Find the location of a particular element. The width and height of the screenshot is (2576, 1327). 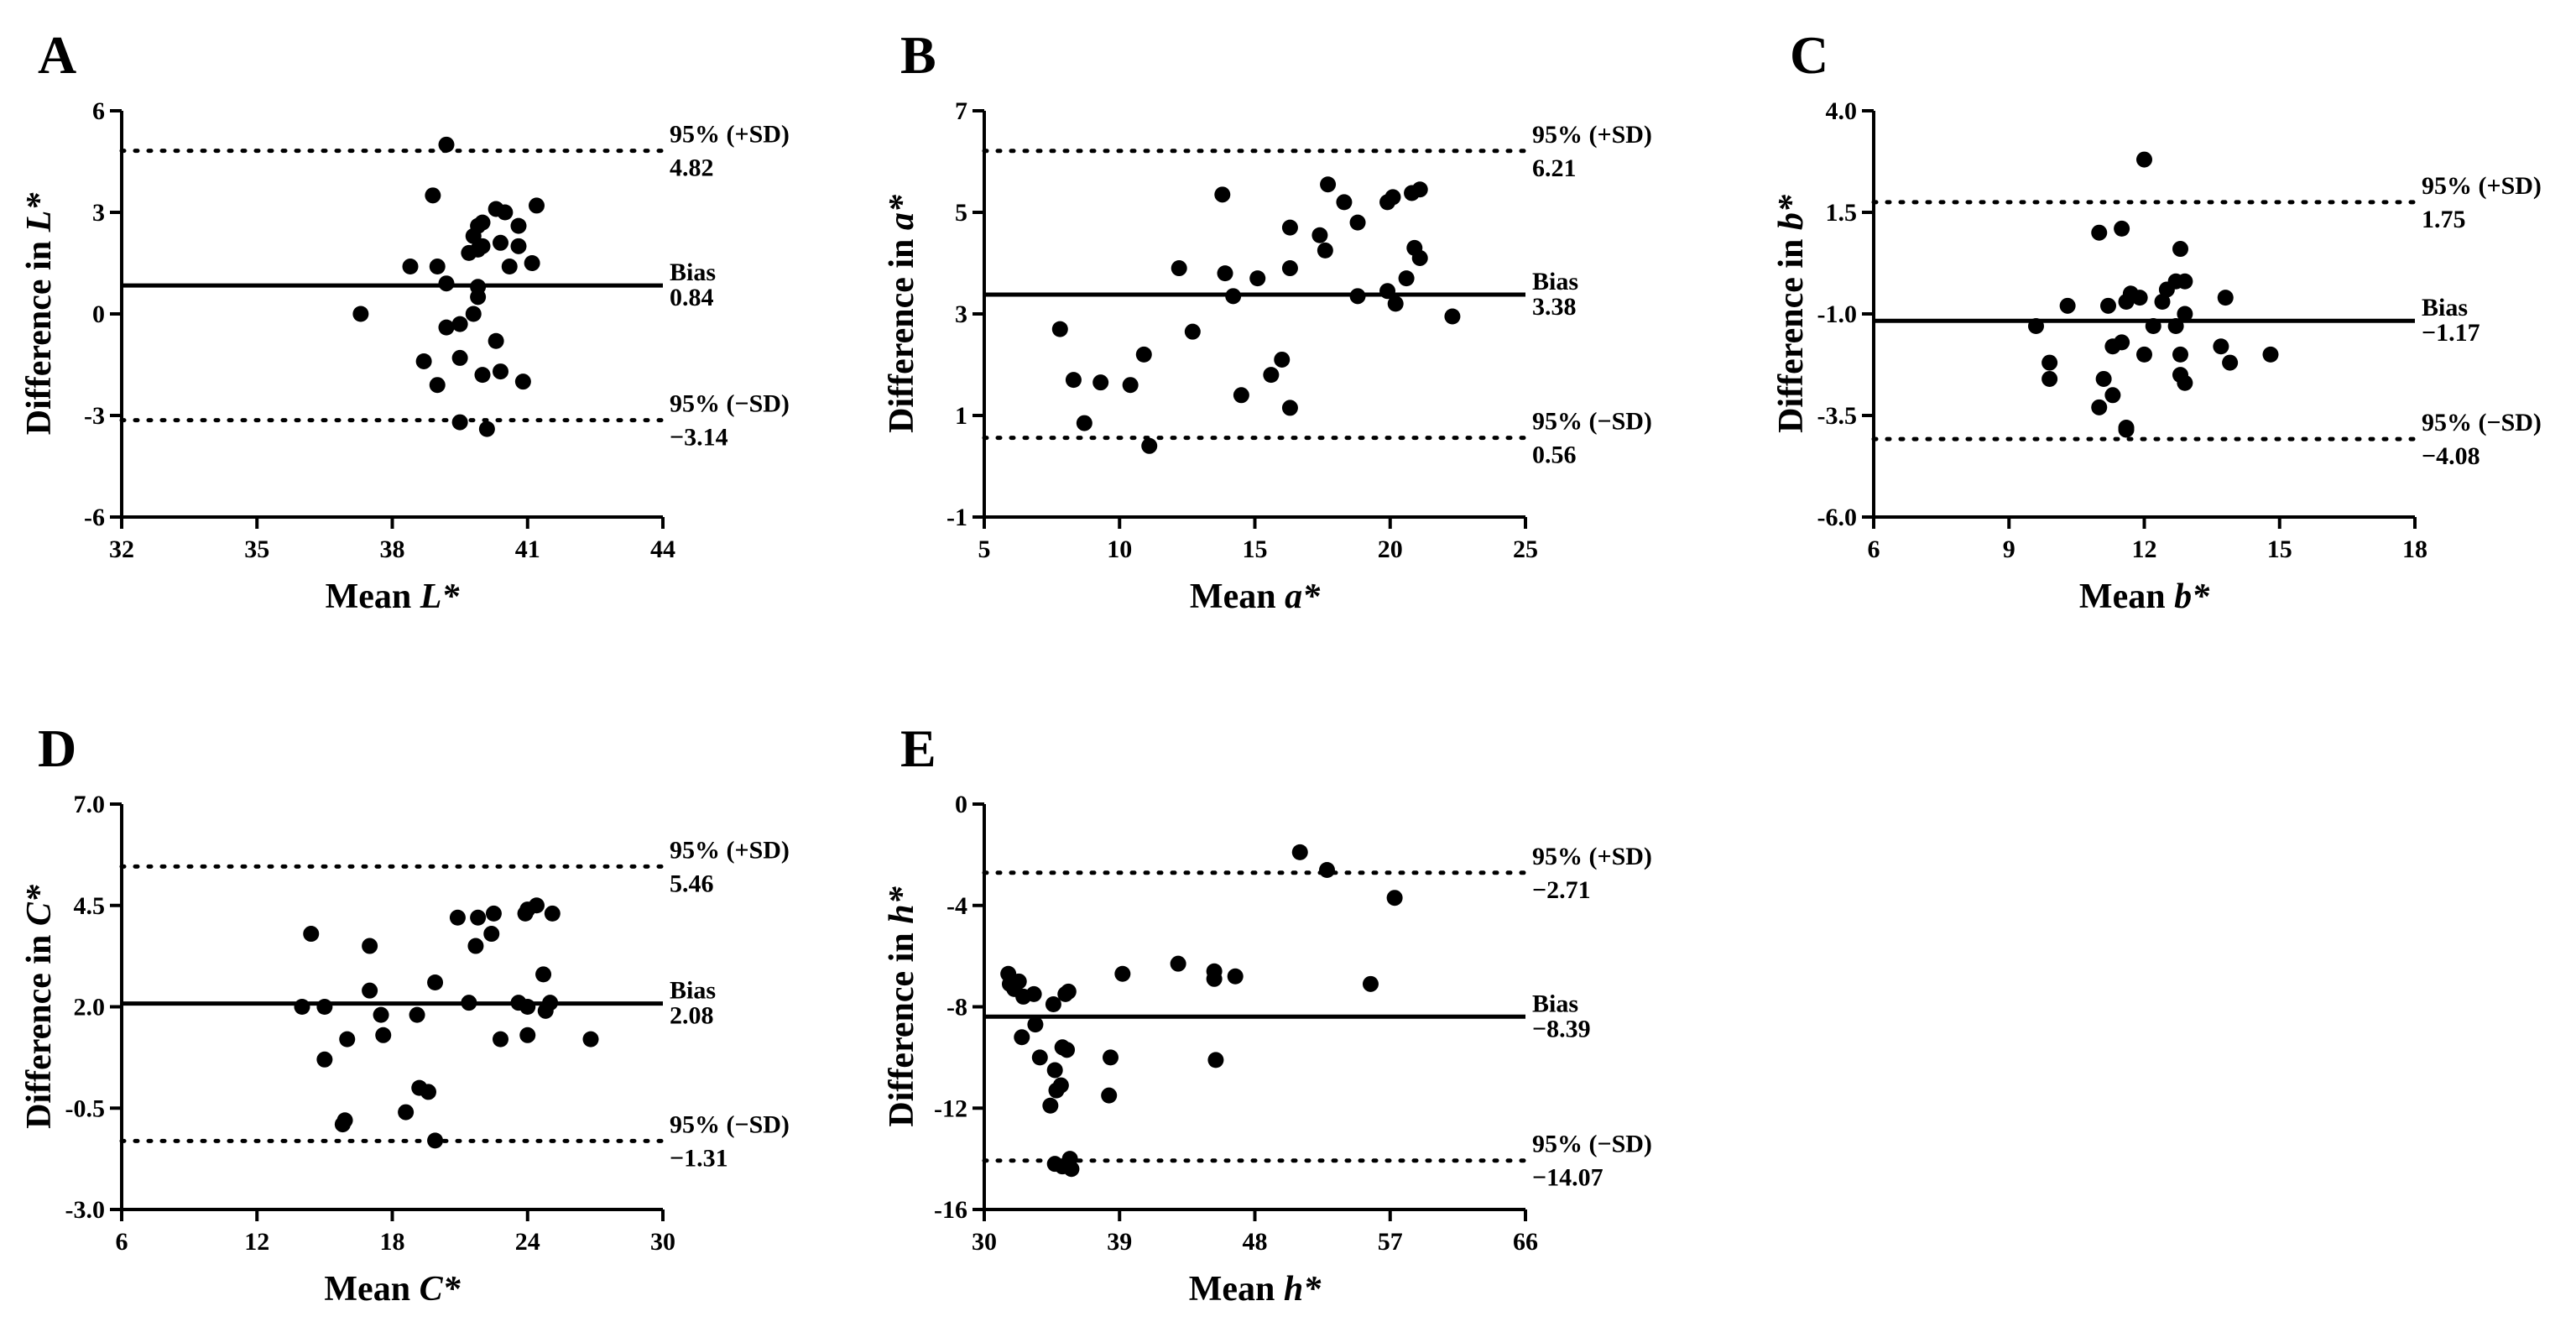

x-axis-label: Mean C* is located at coordinates (392, 1290).